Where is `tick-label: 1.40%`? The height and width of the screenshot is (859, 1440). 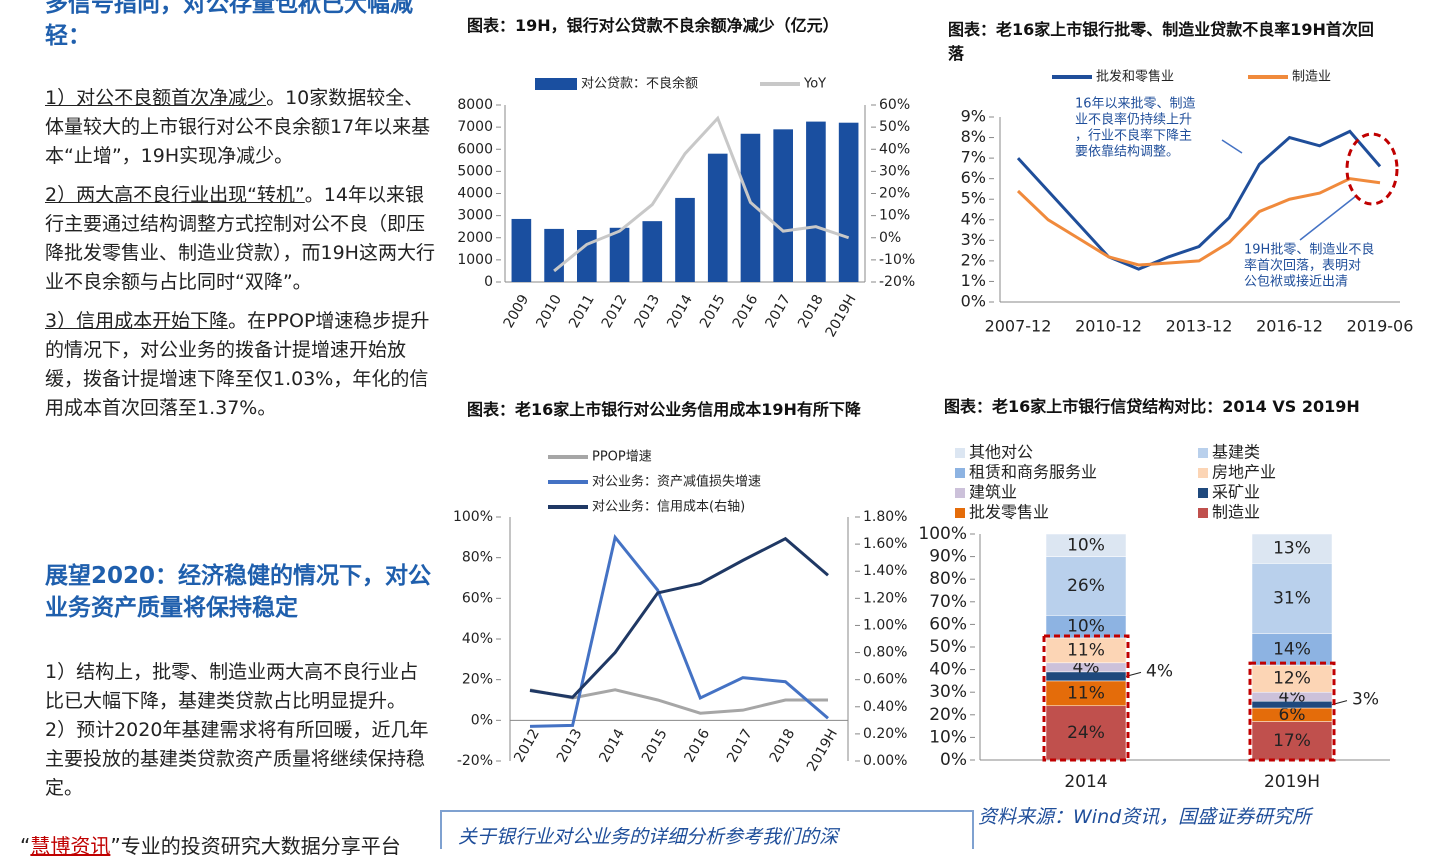 tick-label: 1.40% is located at coordinates (885, 571).